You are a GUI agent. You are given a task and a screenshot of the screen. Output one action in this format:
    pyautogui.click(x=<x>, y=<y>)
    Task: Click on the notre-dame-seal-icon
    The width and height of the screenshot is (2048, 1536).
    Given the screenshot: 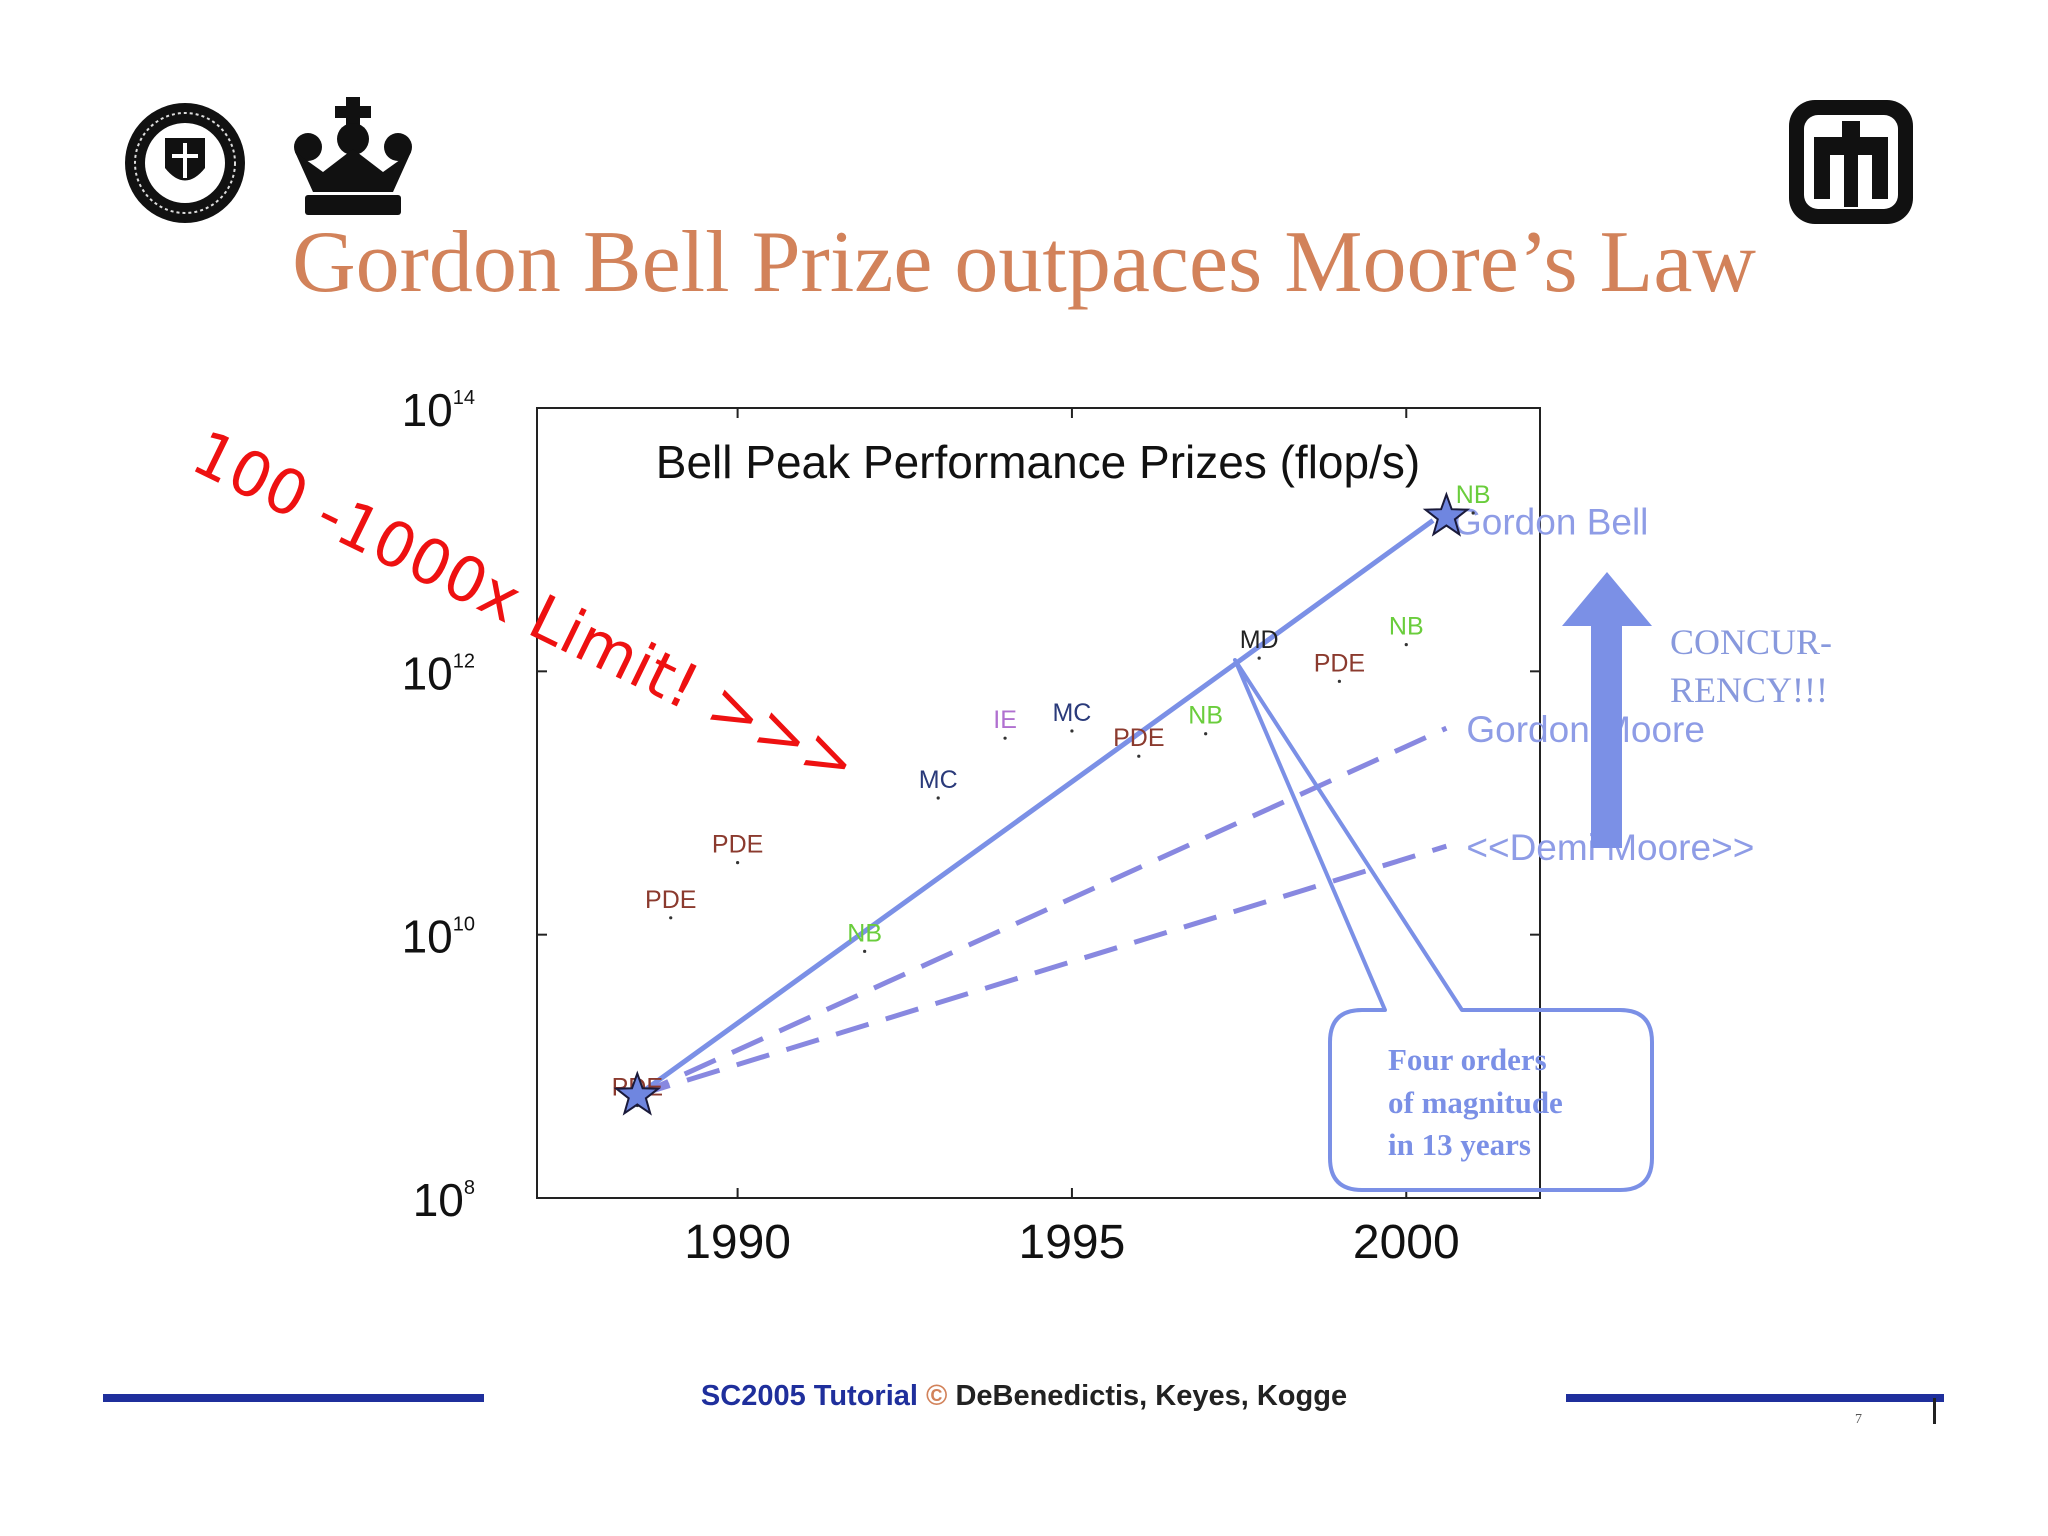 What is the action you would take?
    pyautogui.click(x=185, y=163)
    